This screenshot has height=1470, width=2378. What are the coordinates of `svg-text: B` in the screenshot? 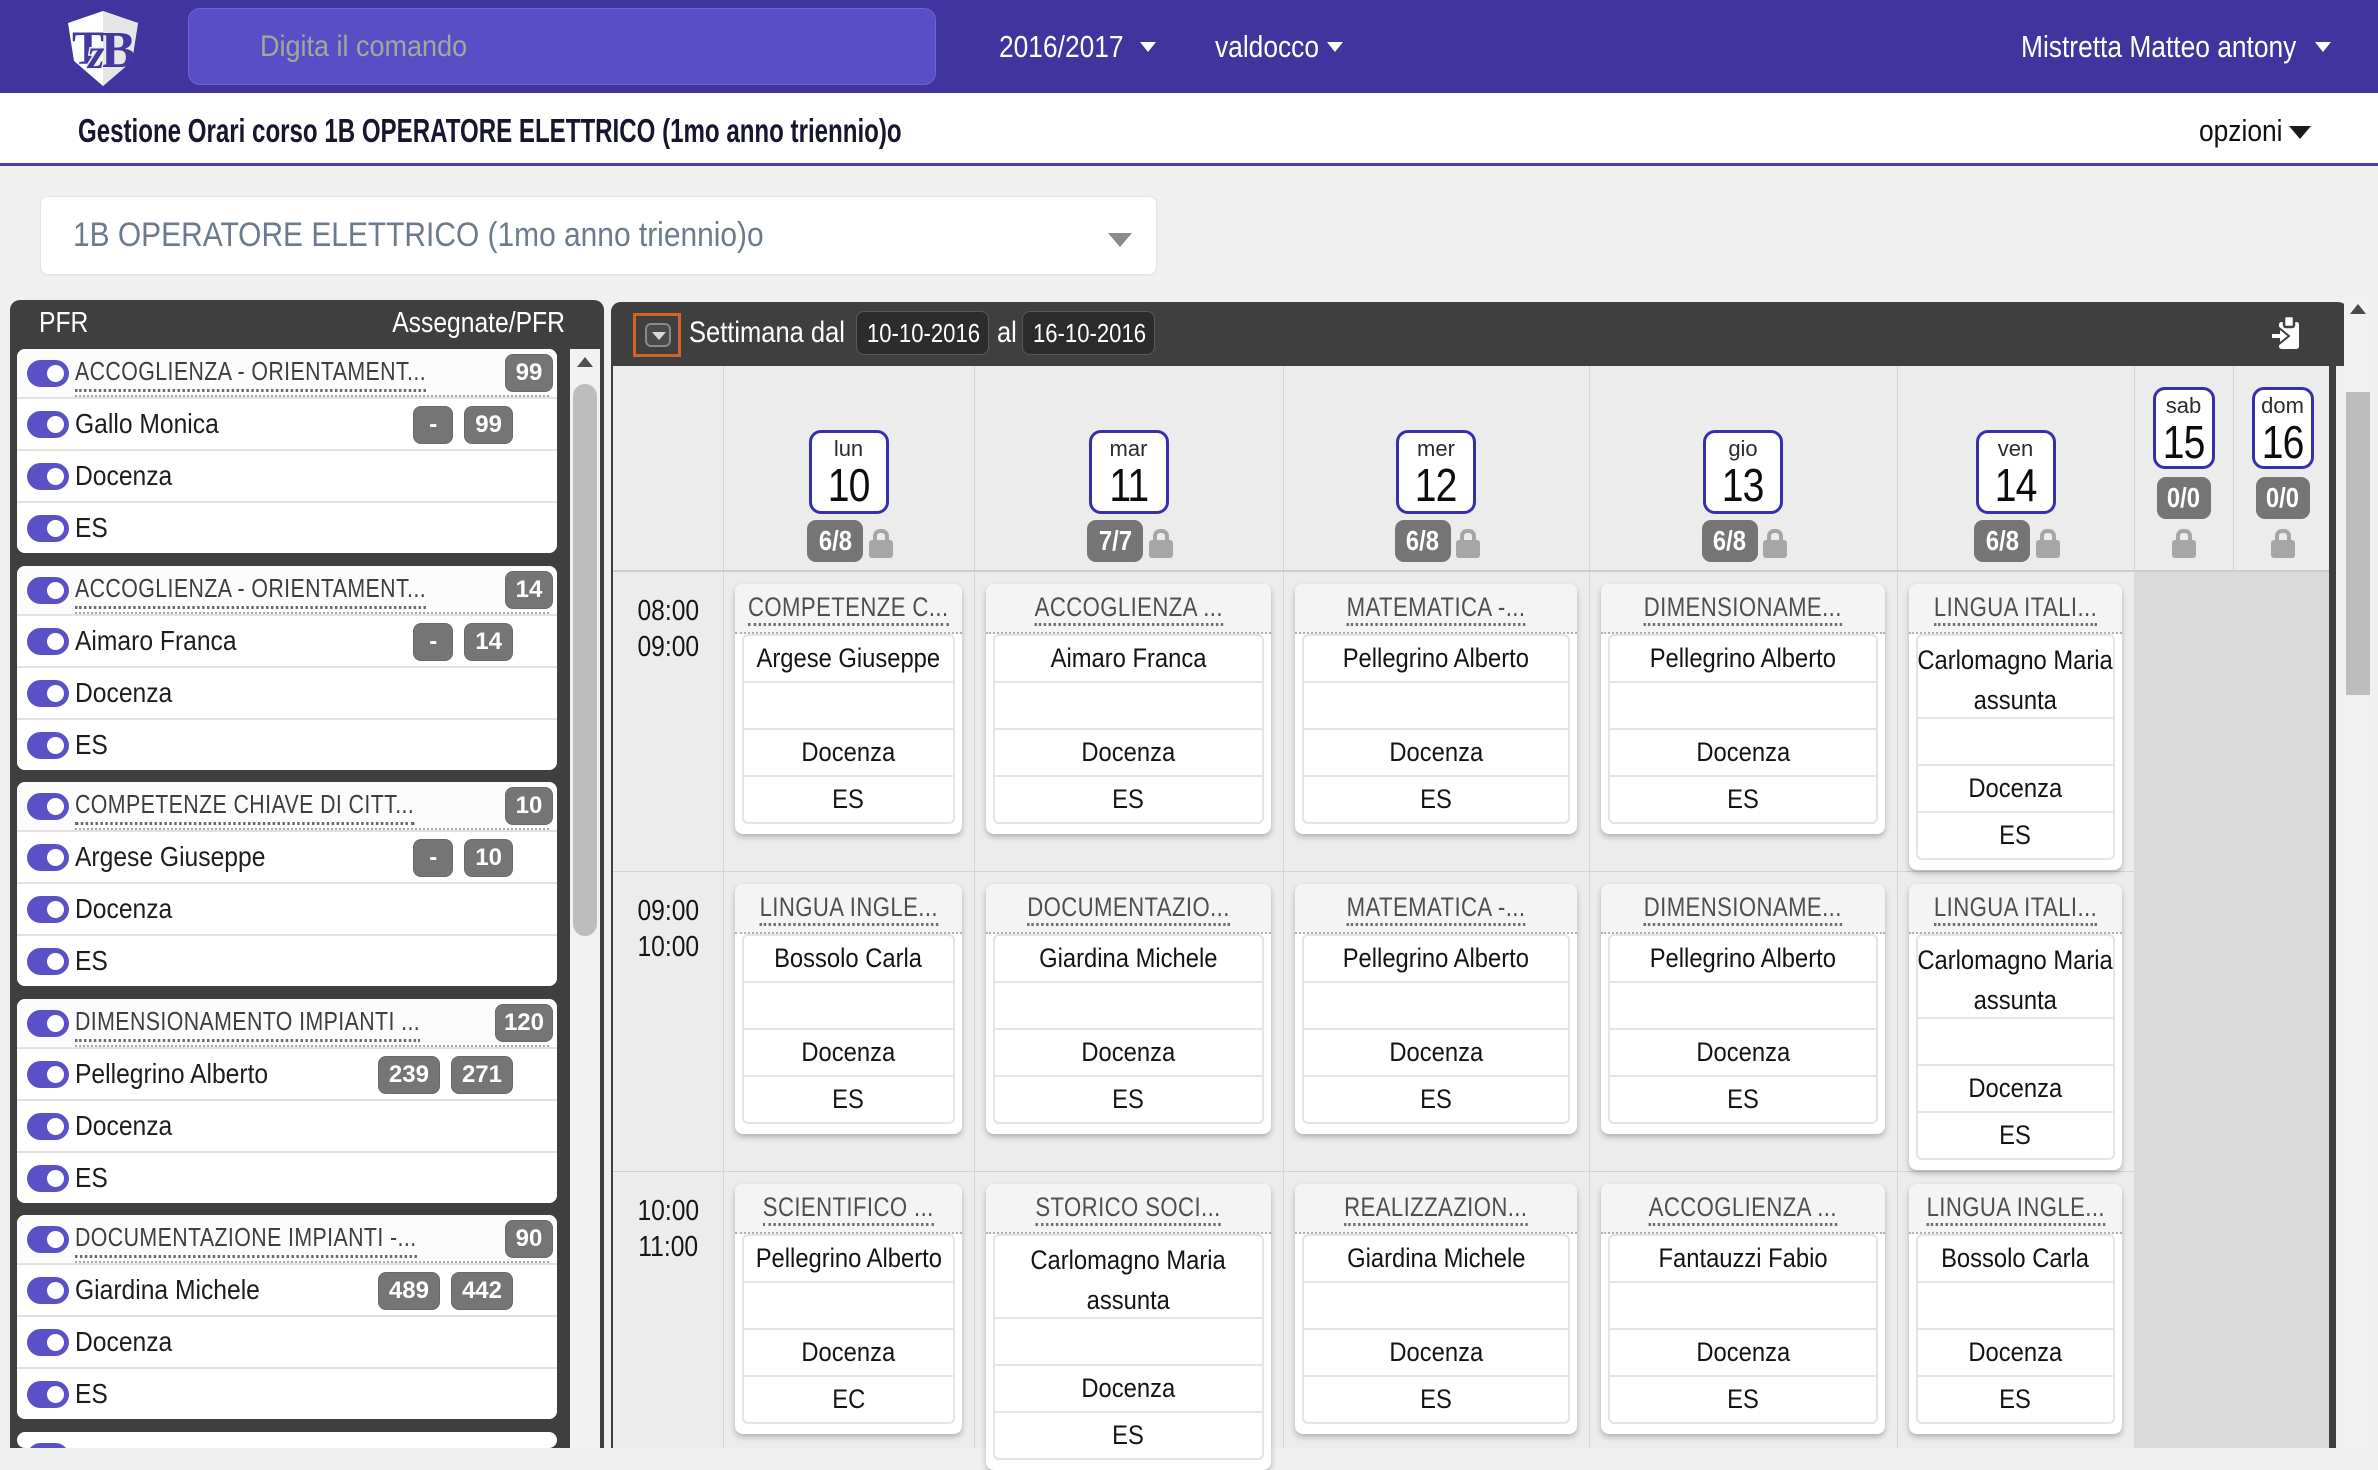 It's located at (118, 50).